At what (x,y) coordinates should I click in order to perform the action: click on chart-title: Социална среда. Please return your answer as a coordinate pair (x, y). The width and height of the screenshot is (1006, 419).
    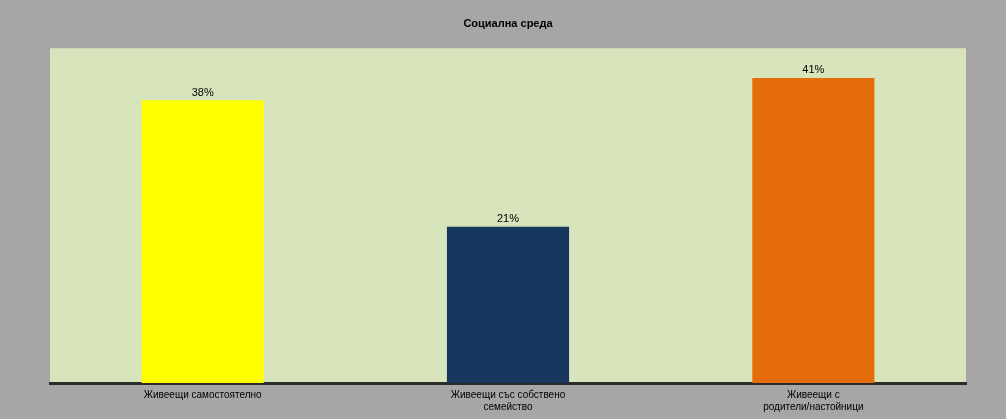
    Looking at the image, I should click on (508, 22).